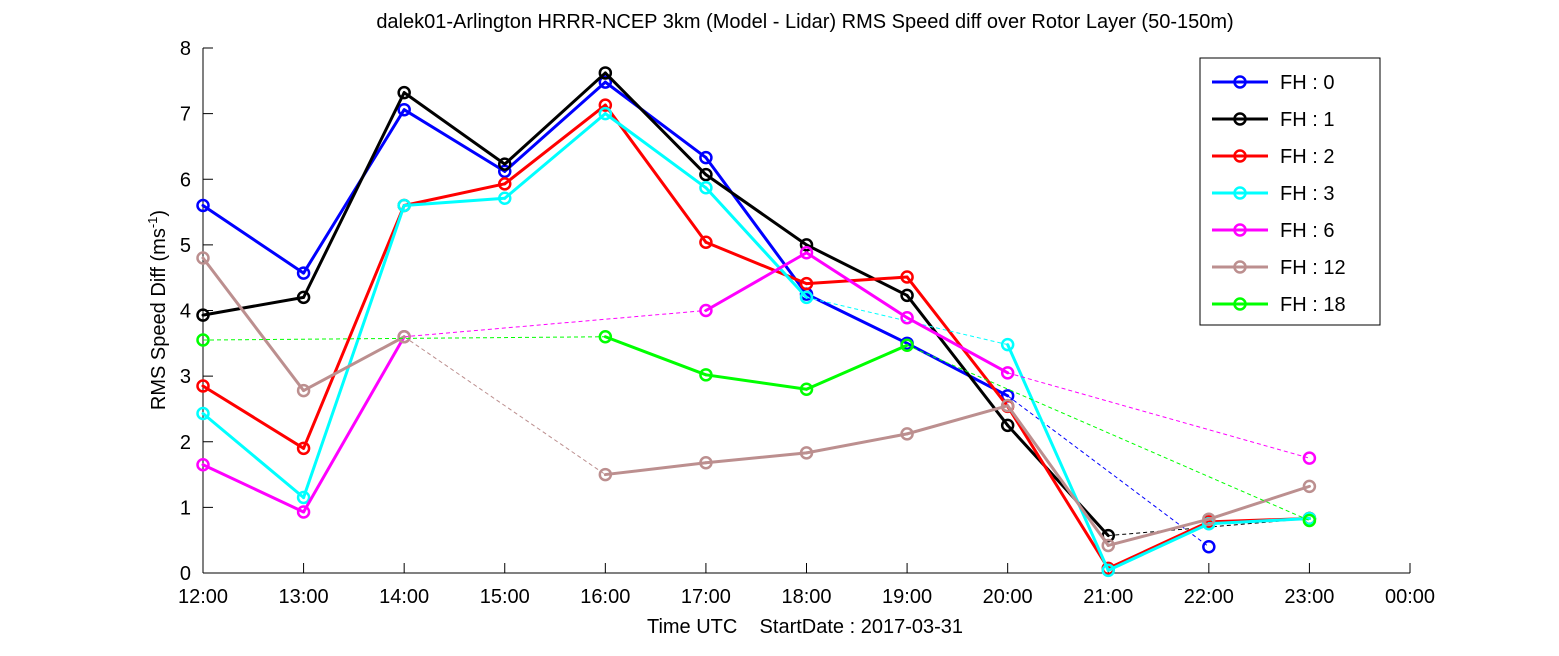 The image size is (1559, 656). Describe the element at coordinates (1307, 157) in the screenshot. I see `legend-entry-label: FH : 2` at that location.